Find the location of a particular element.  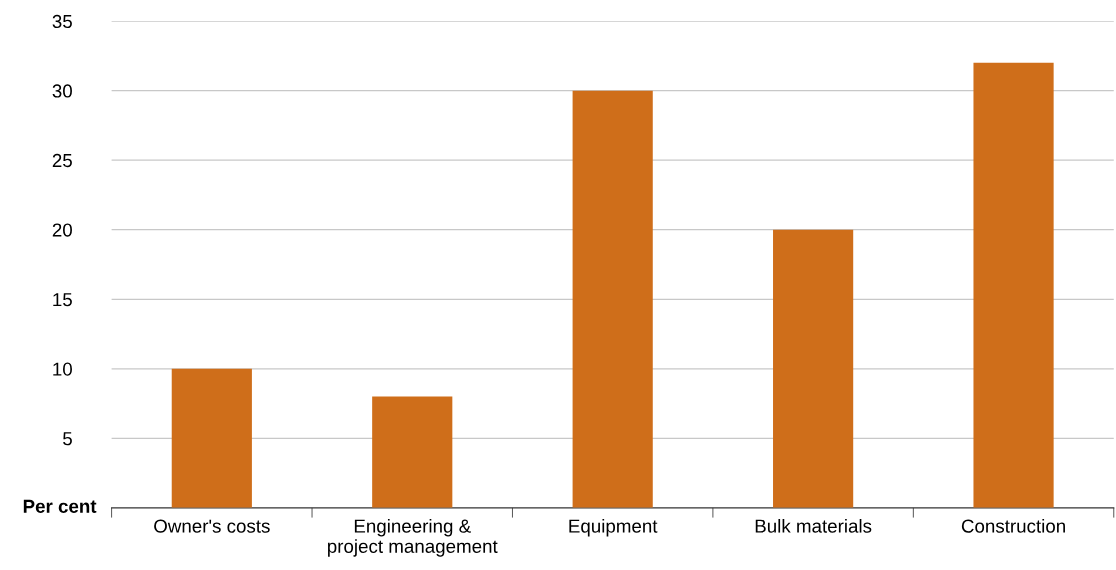

y-tick-label: 30 is located at coordinates (62, 91).